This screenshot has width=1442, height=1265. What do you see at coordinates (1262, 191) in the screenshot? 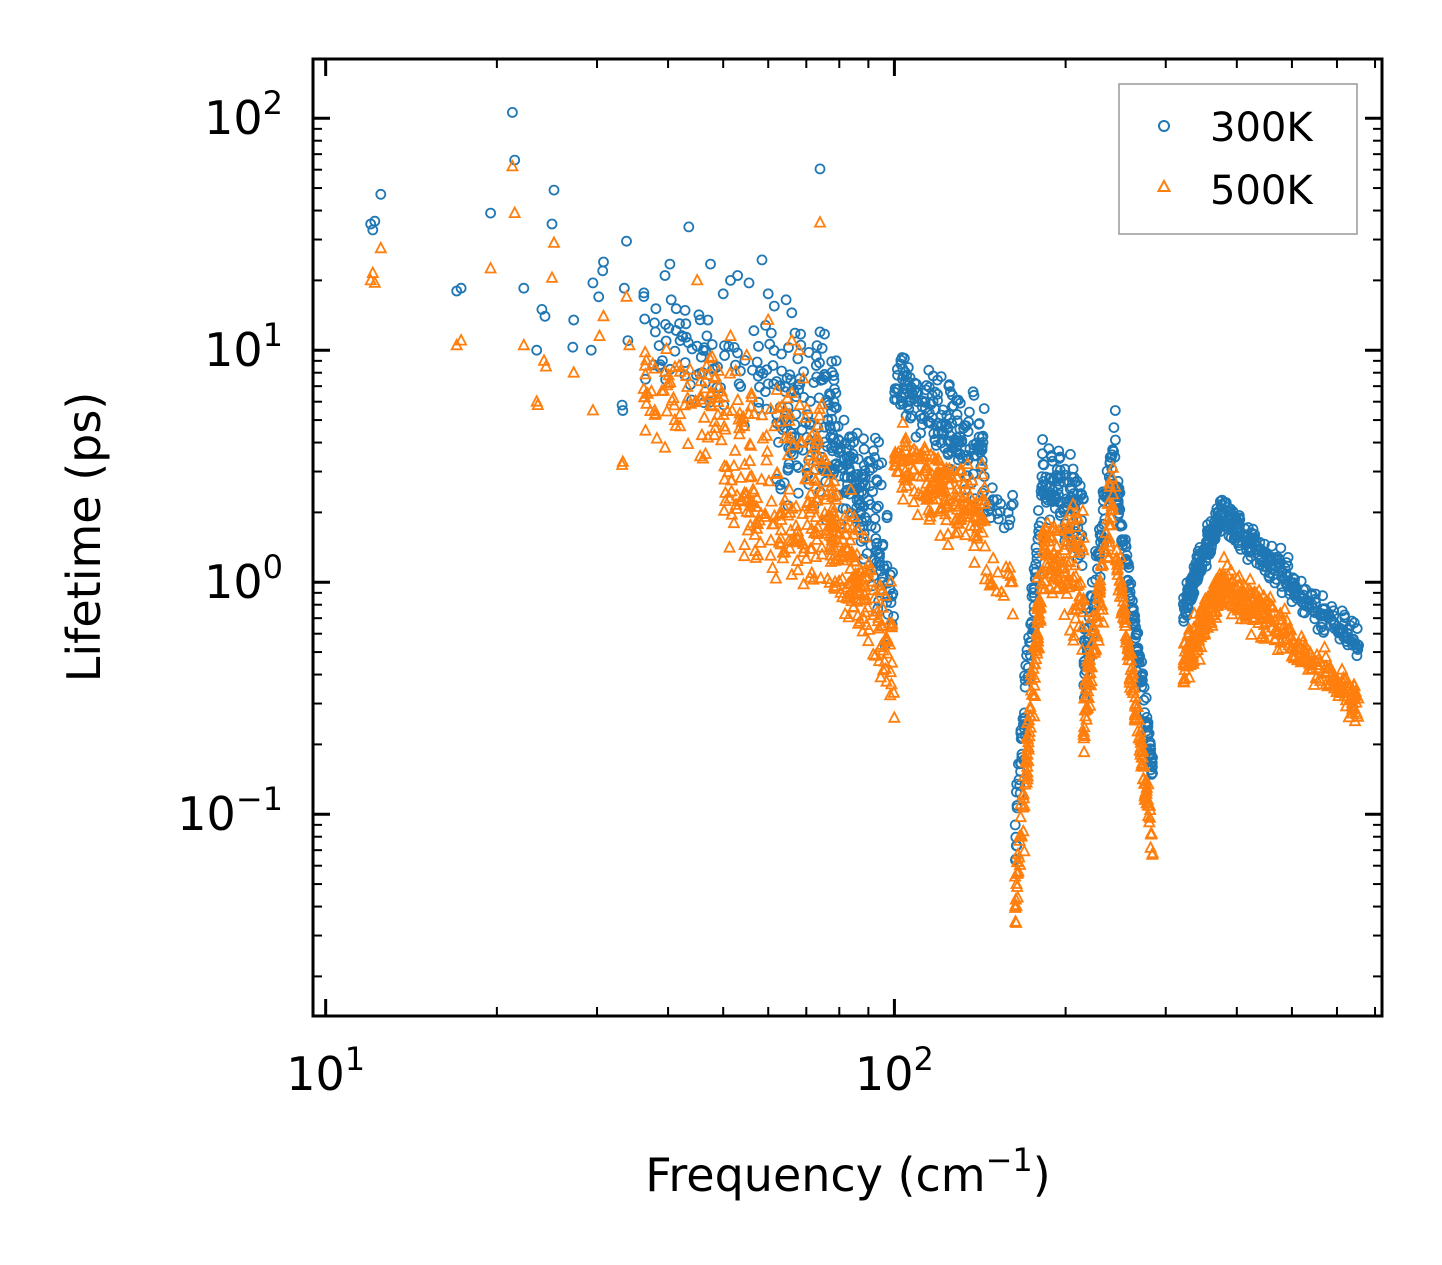
I see `legend-label-500k: 500K` at bounding box center [1262, 191].